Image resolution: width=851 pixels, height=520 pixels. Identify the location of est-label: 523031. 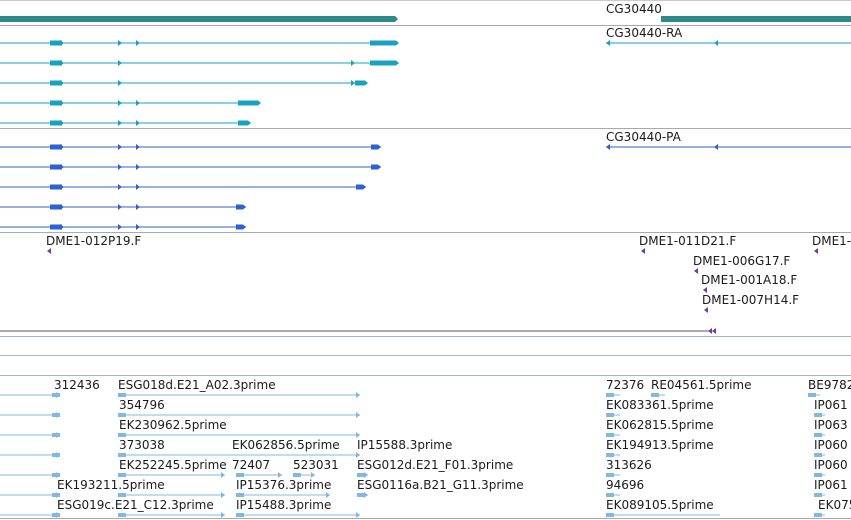
(316, 465).